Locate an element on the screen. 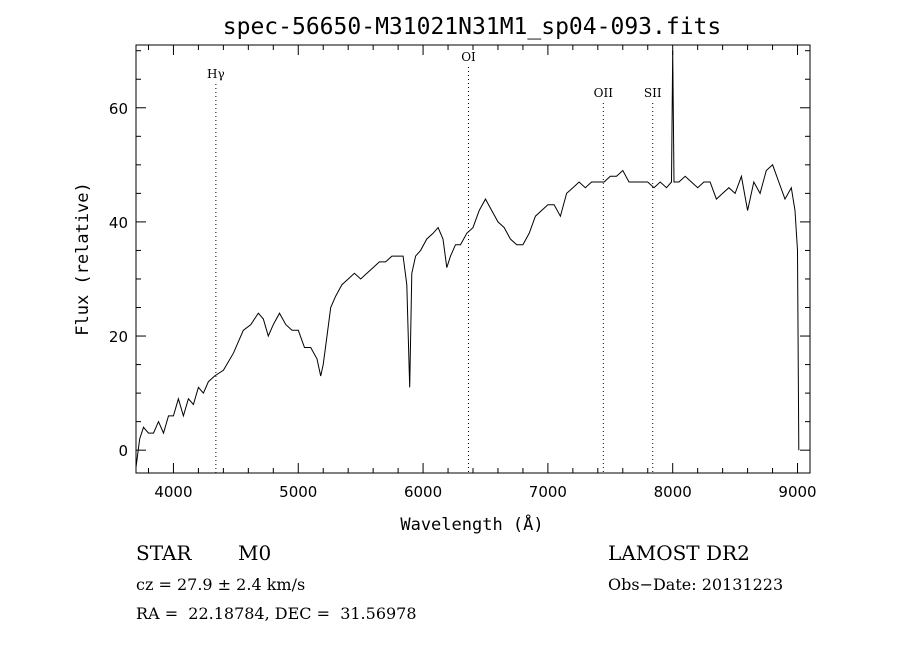 The height and width of the screenshot is (650, 900). y-tick-label: 20 is located at coordinates (118, 337).